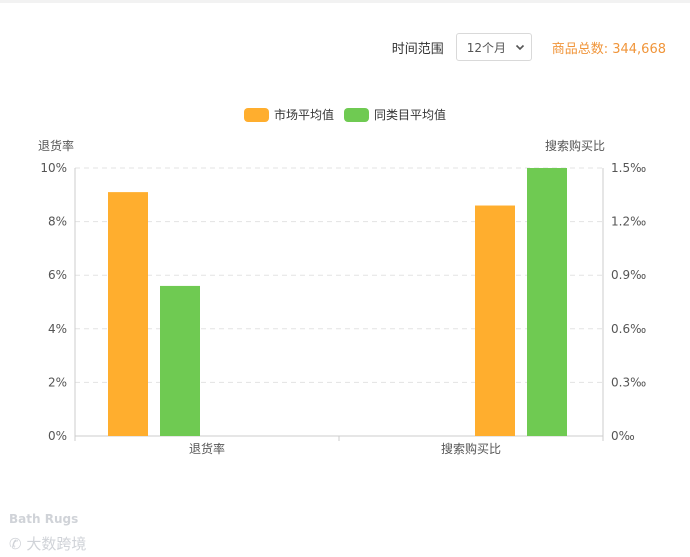  Describe the element at coordinates (303, 115) in the screenshot. I see `legend-label-market: 市场平均值` at that location.